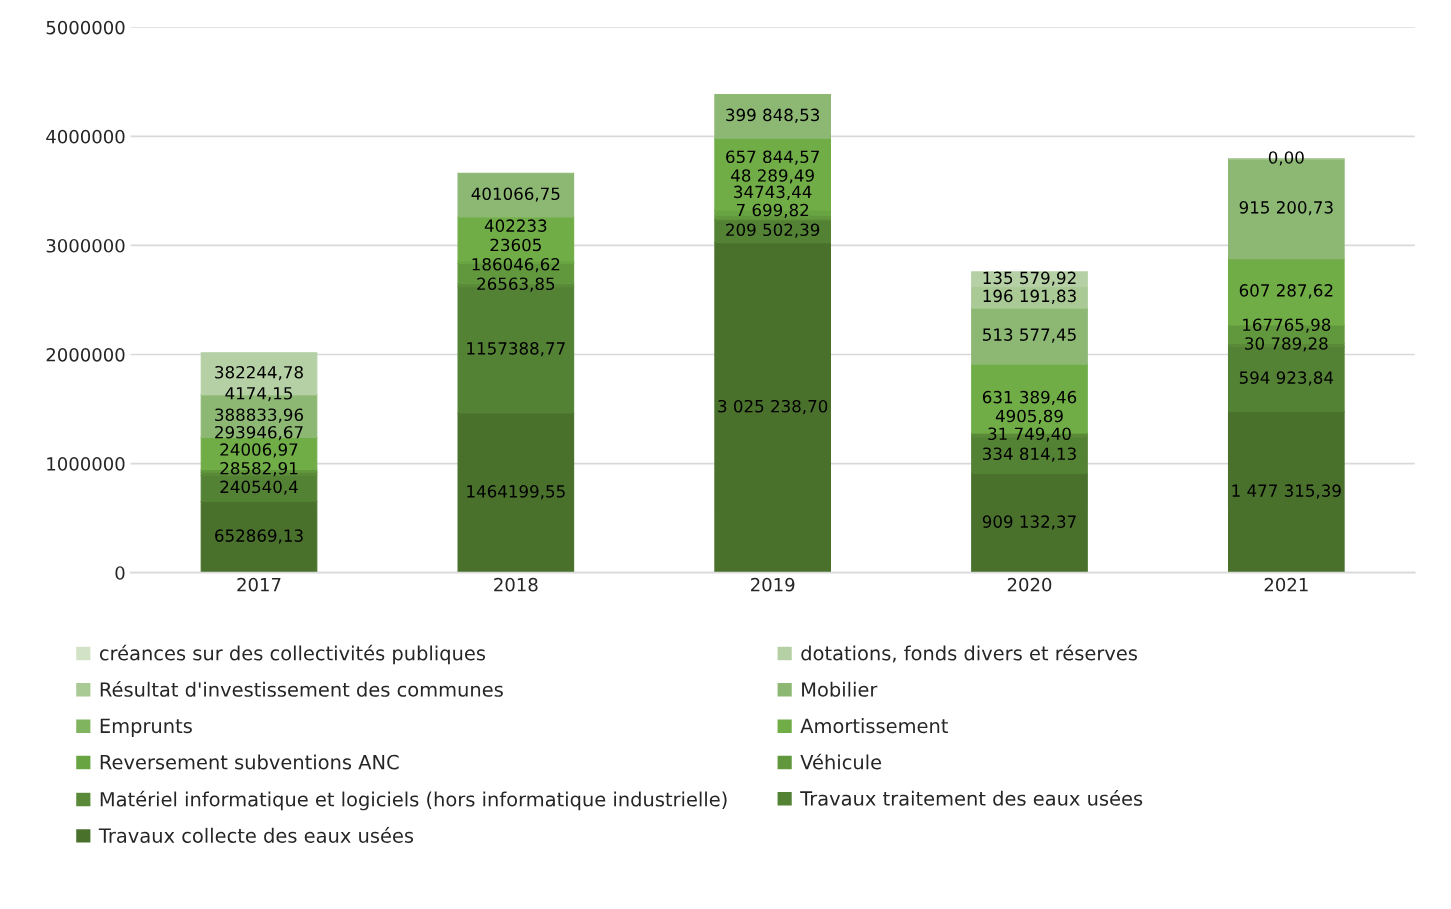 Image resolution: width=1451 pixels, height=909 pixels. What do you see at coordinates (1286, 378) in the screenshot?
I see `data-label: 594 923,84` at bounding box center [1286, 378].